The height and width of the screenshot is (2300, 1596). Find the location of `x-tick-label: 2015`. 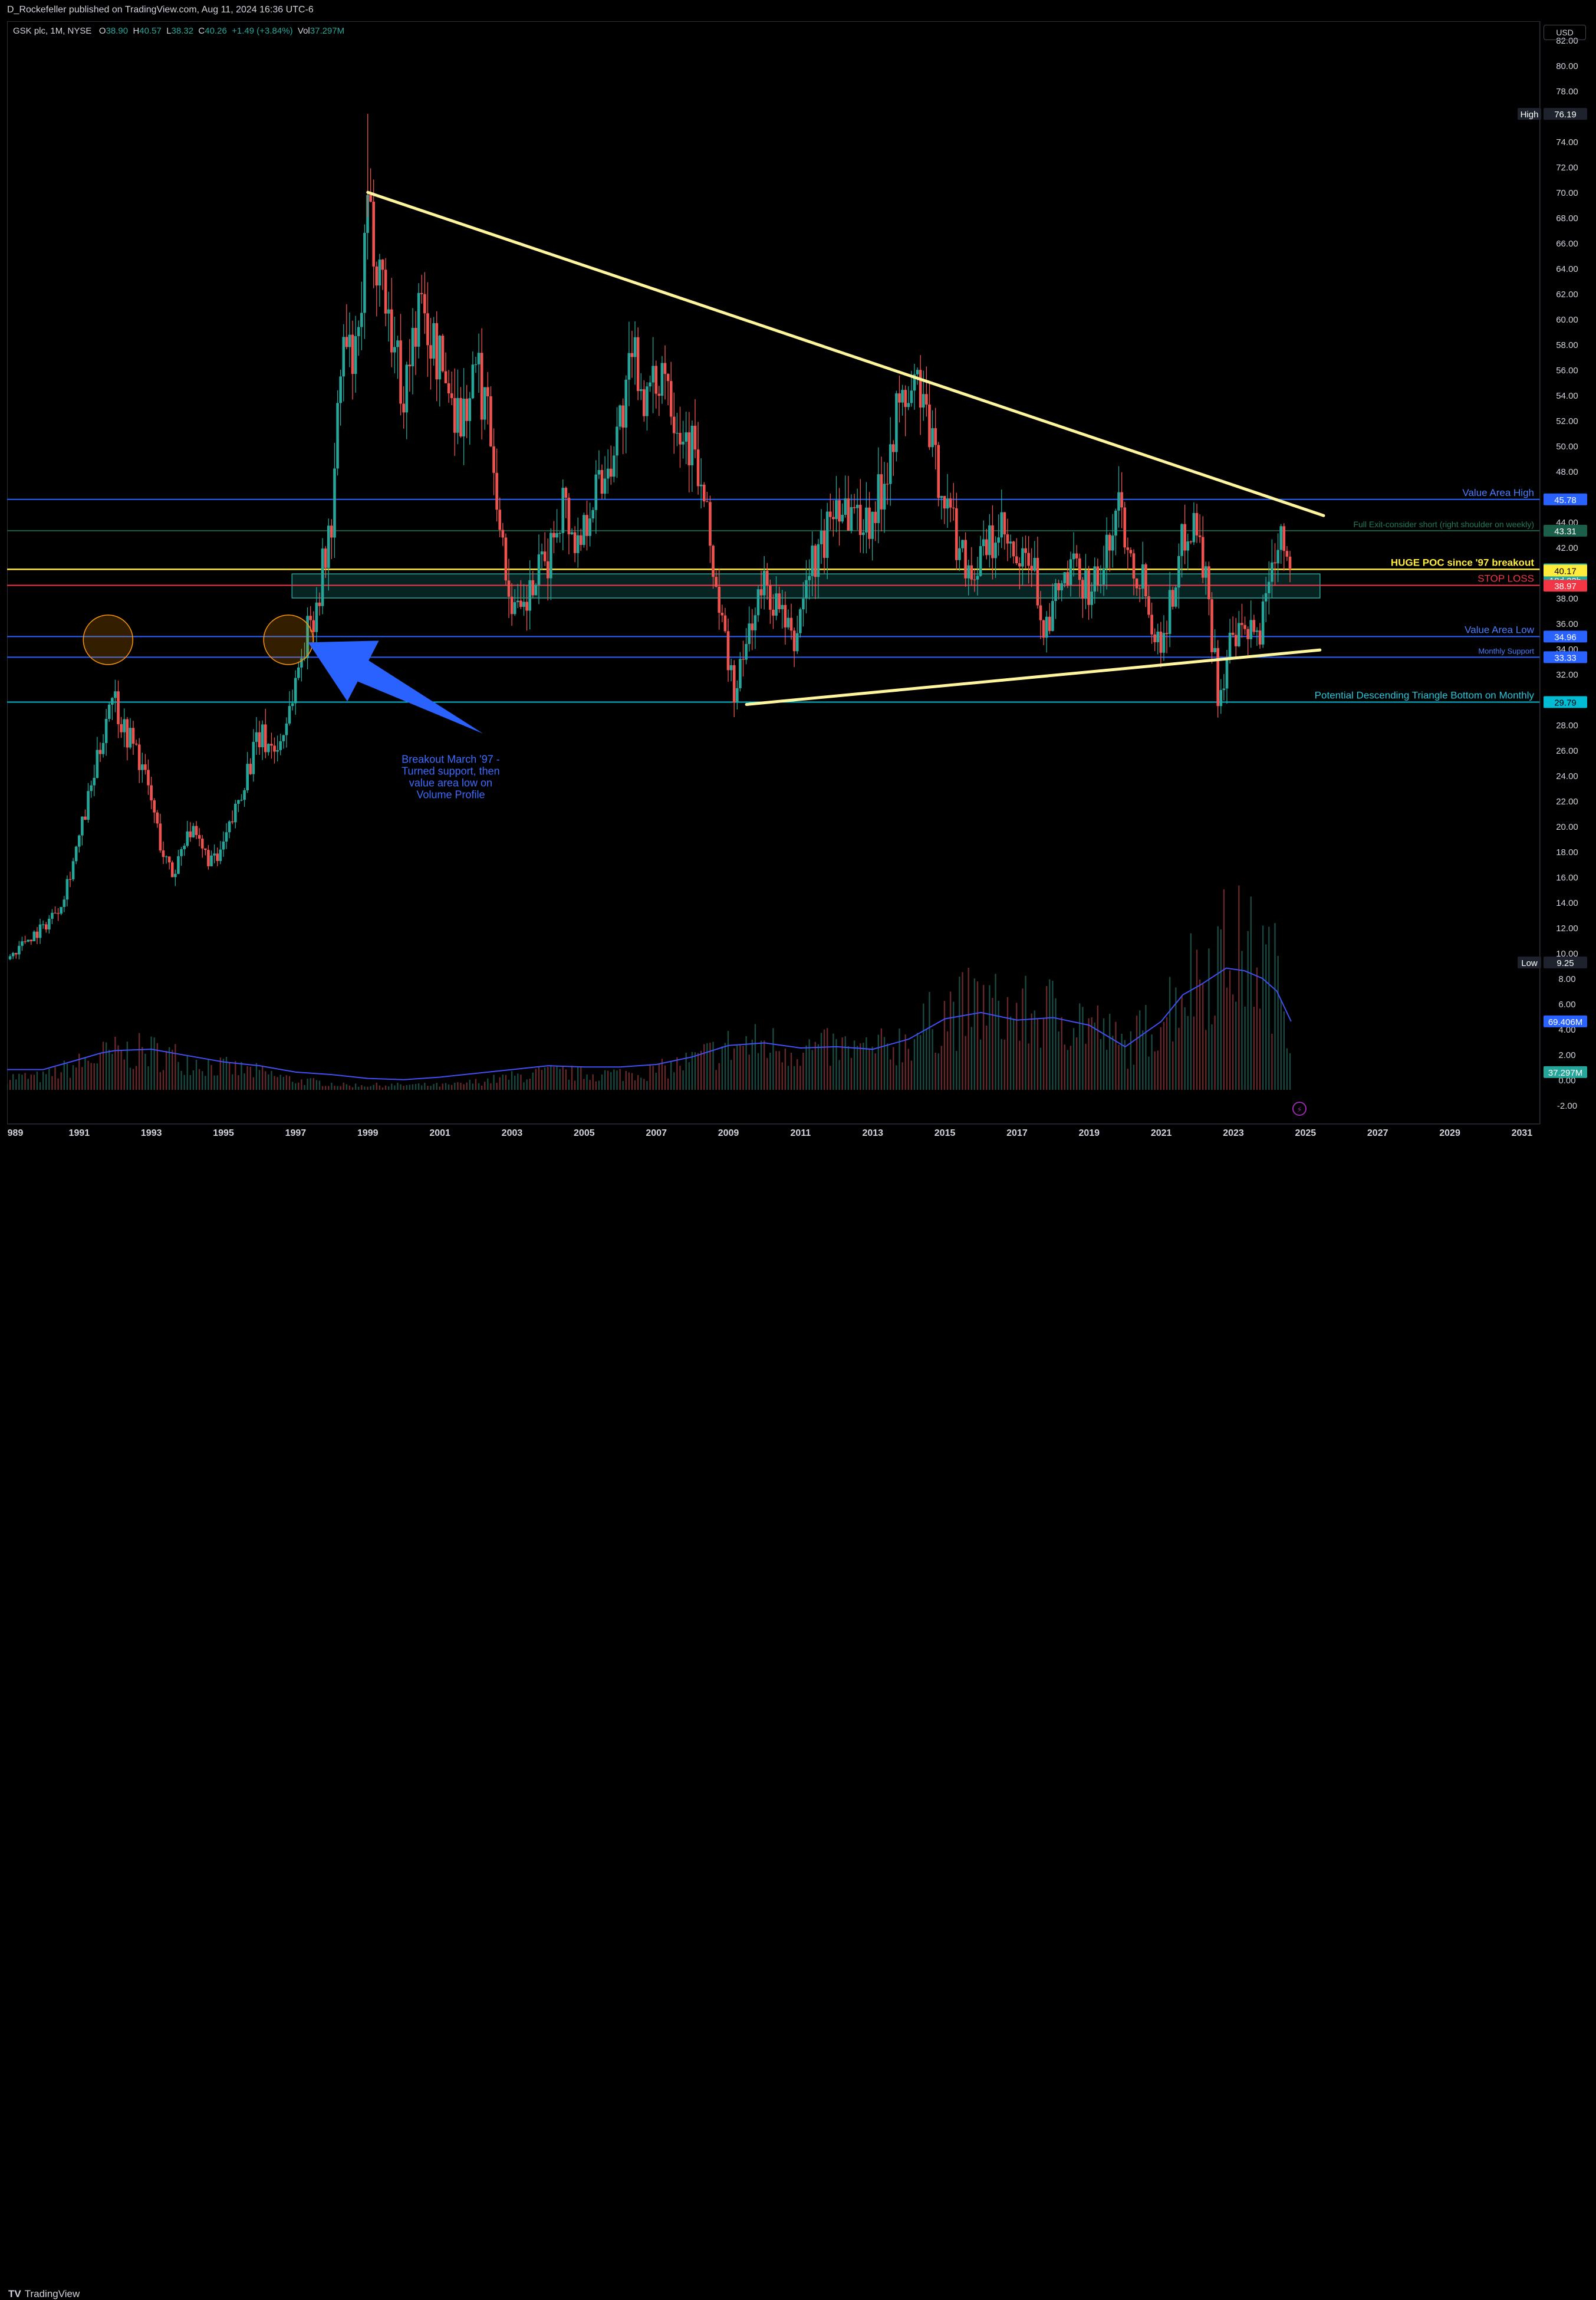

x-tick-label: 2015 is located at coordinates (945, 1133).